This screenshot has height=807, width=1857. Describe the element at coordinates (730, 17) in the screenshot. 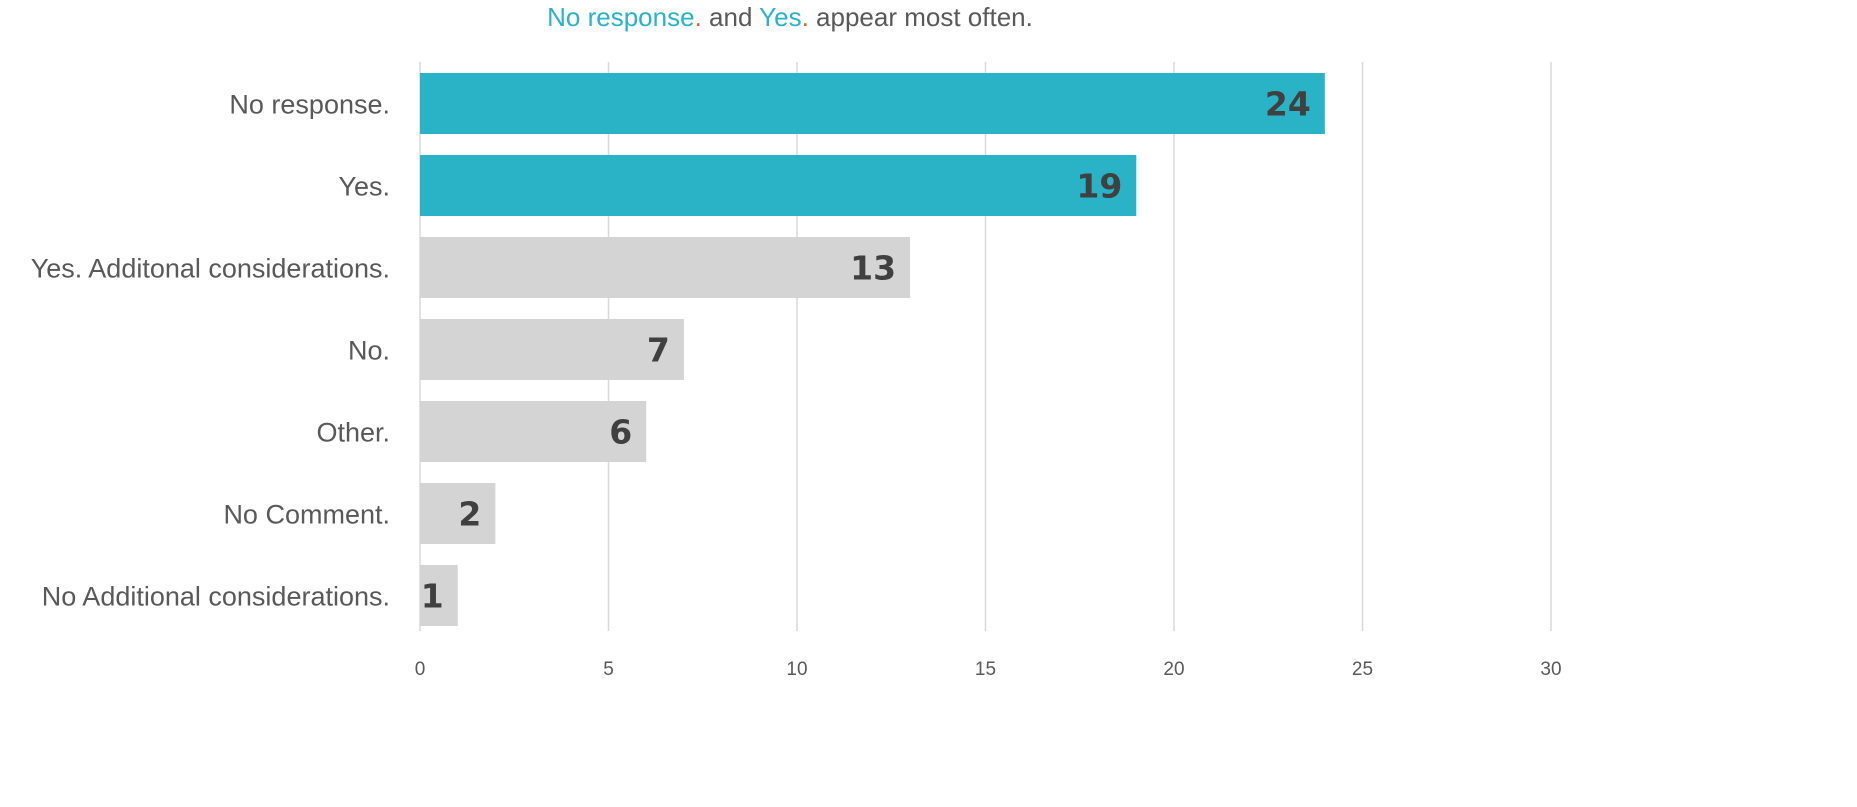

I see `title-text: and` at that location.